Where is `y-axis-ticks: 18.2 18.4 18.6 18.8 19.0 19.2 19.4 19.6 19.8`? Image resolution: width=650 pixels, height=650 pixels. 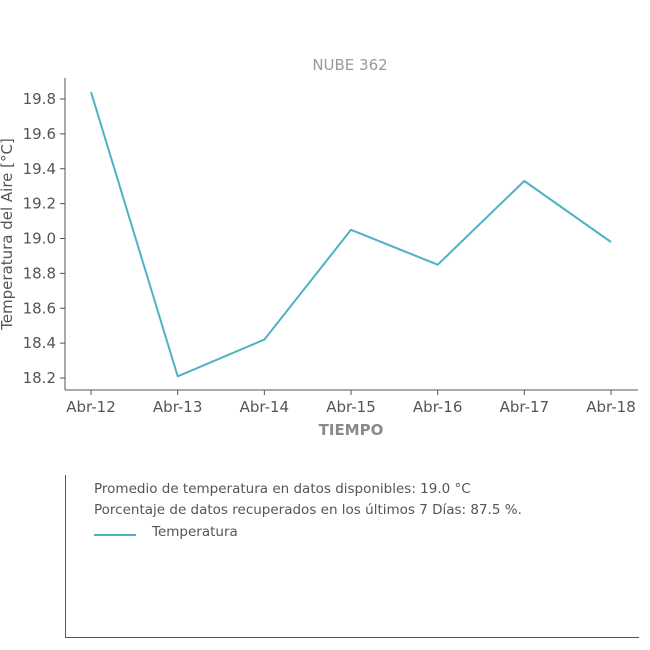 y-axis-ticks: 18.2 18.4 18.6 18.8 19.0 19.2 19.4 19.6 19.8 is located at coordinates (44, 238).